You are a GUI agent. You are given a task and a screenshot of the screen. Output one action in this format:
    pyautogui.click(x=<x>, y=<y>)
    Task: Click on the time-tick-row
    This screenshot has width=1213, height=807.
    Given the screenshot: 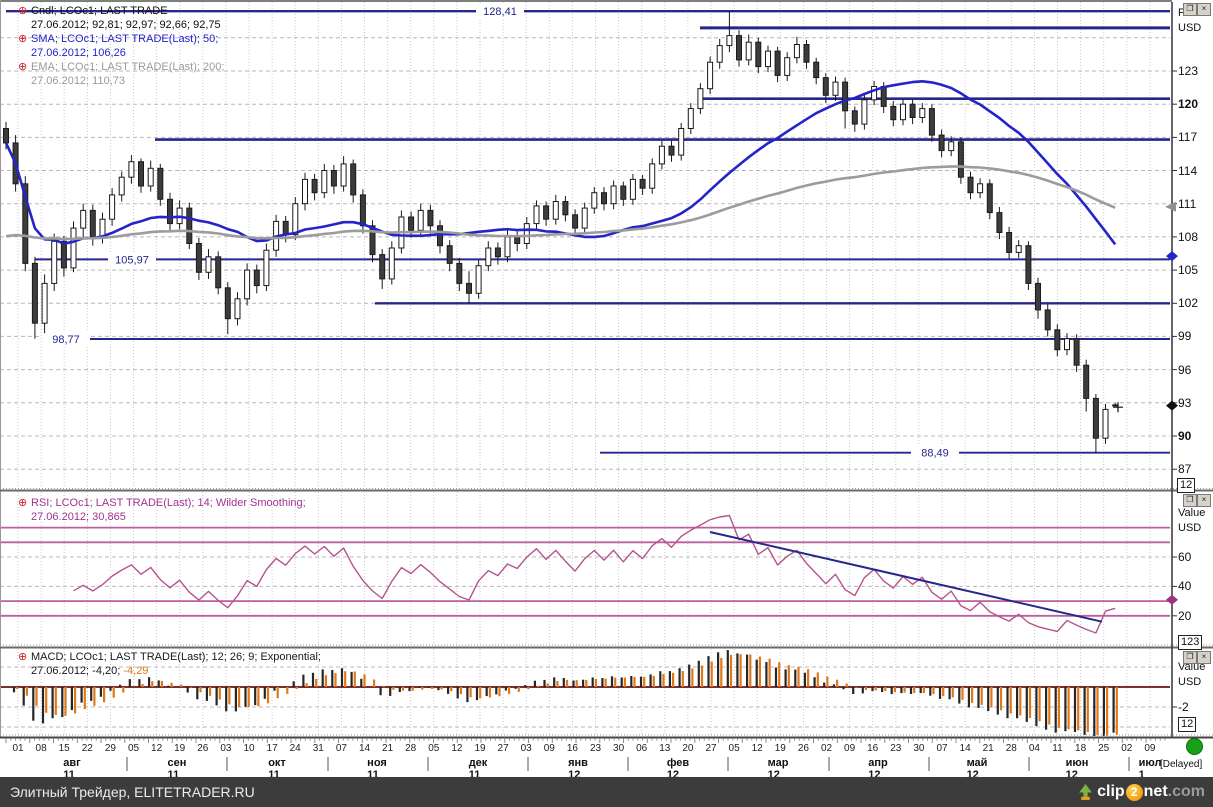 What is the action you would take?
    pyautogui.click(x=585, y=740)
    